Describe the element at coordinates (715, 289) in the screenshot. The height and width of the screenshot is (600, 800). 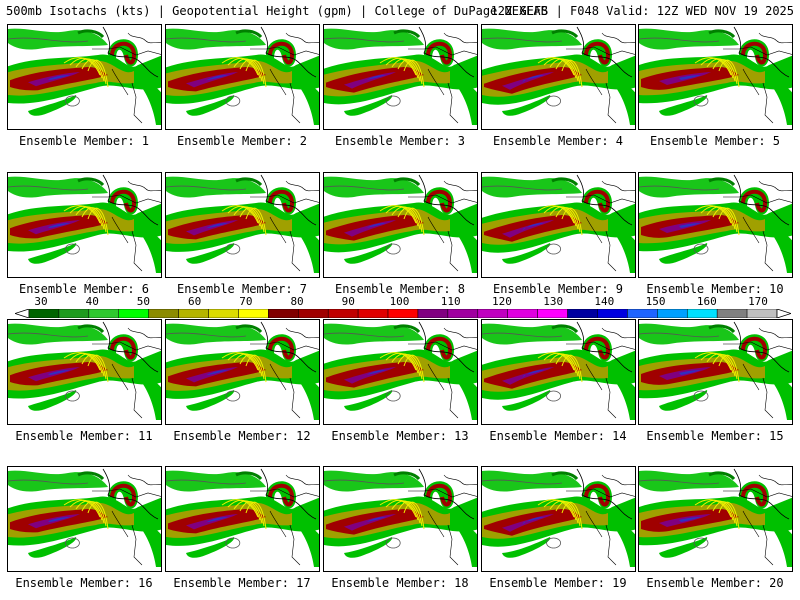
I see `ensemble-member-label: Ensemble Member: 10` at that location.